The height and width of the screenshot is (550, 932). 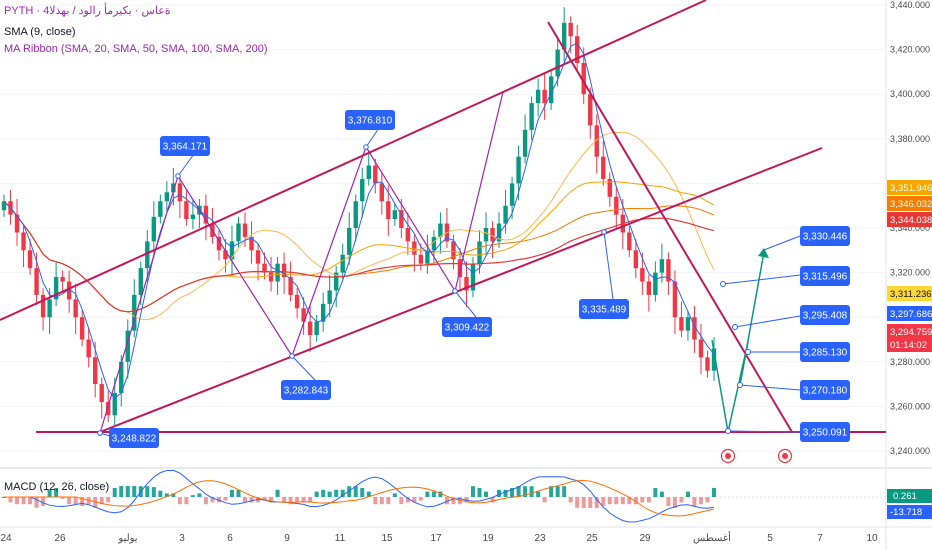 What do you see at coordinates (340, 538) in the screenshot?
I see `x-tick-label: 11` at bounding box center [340, 538].